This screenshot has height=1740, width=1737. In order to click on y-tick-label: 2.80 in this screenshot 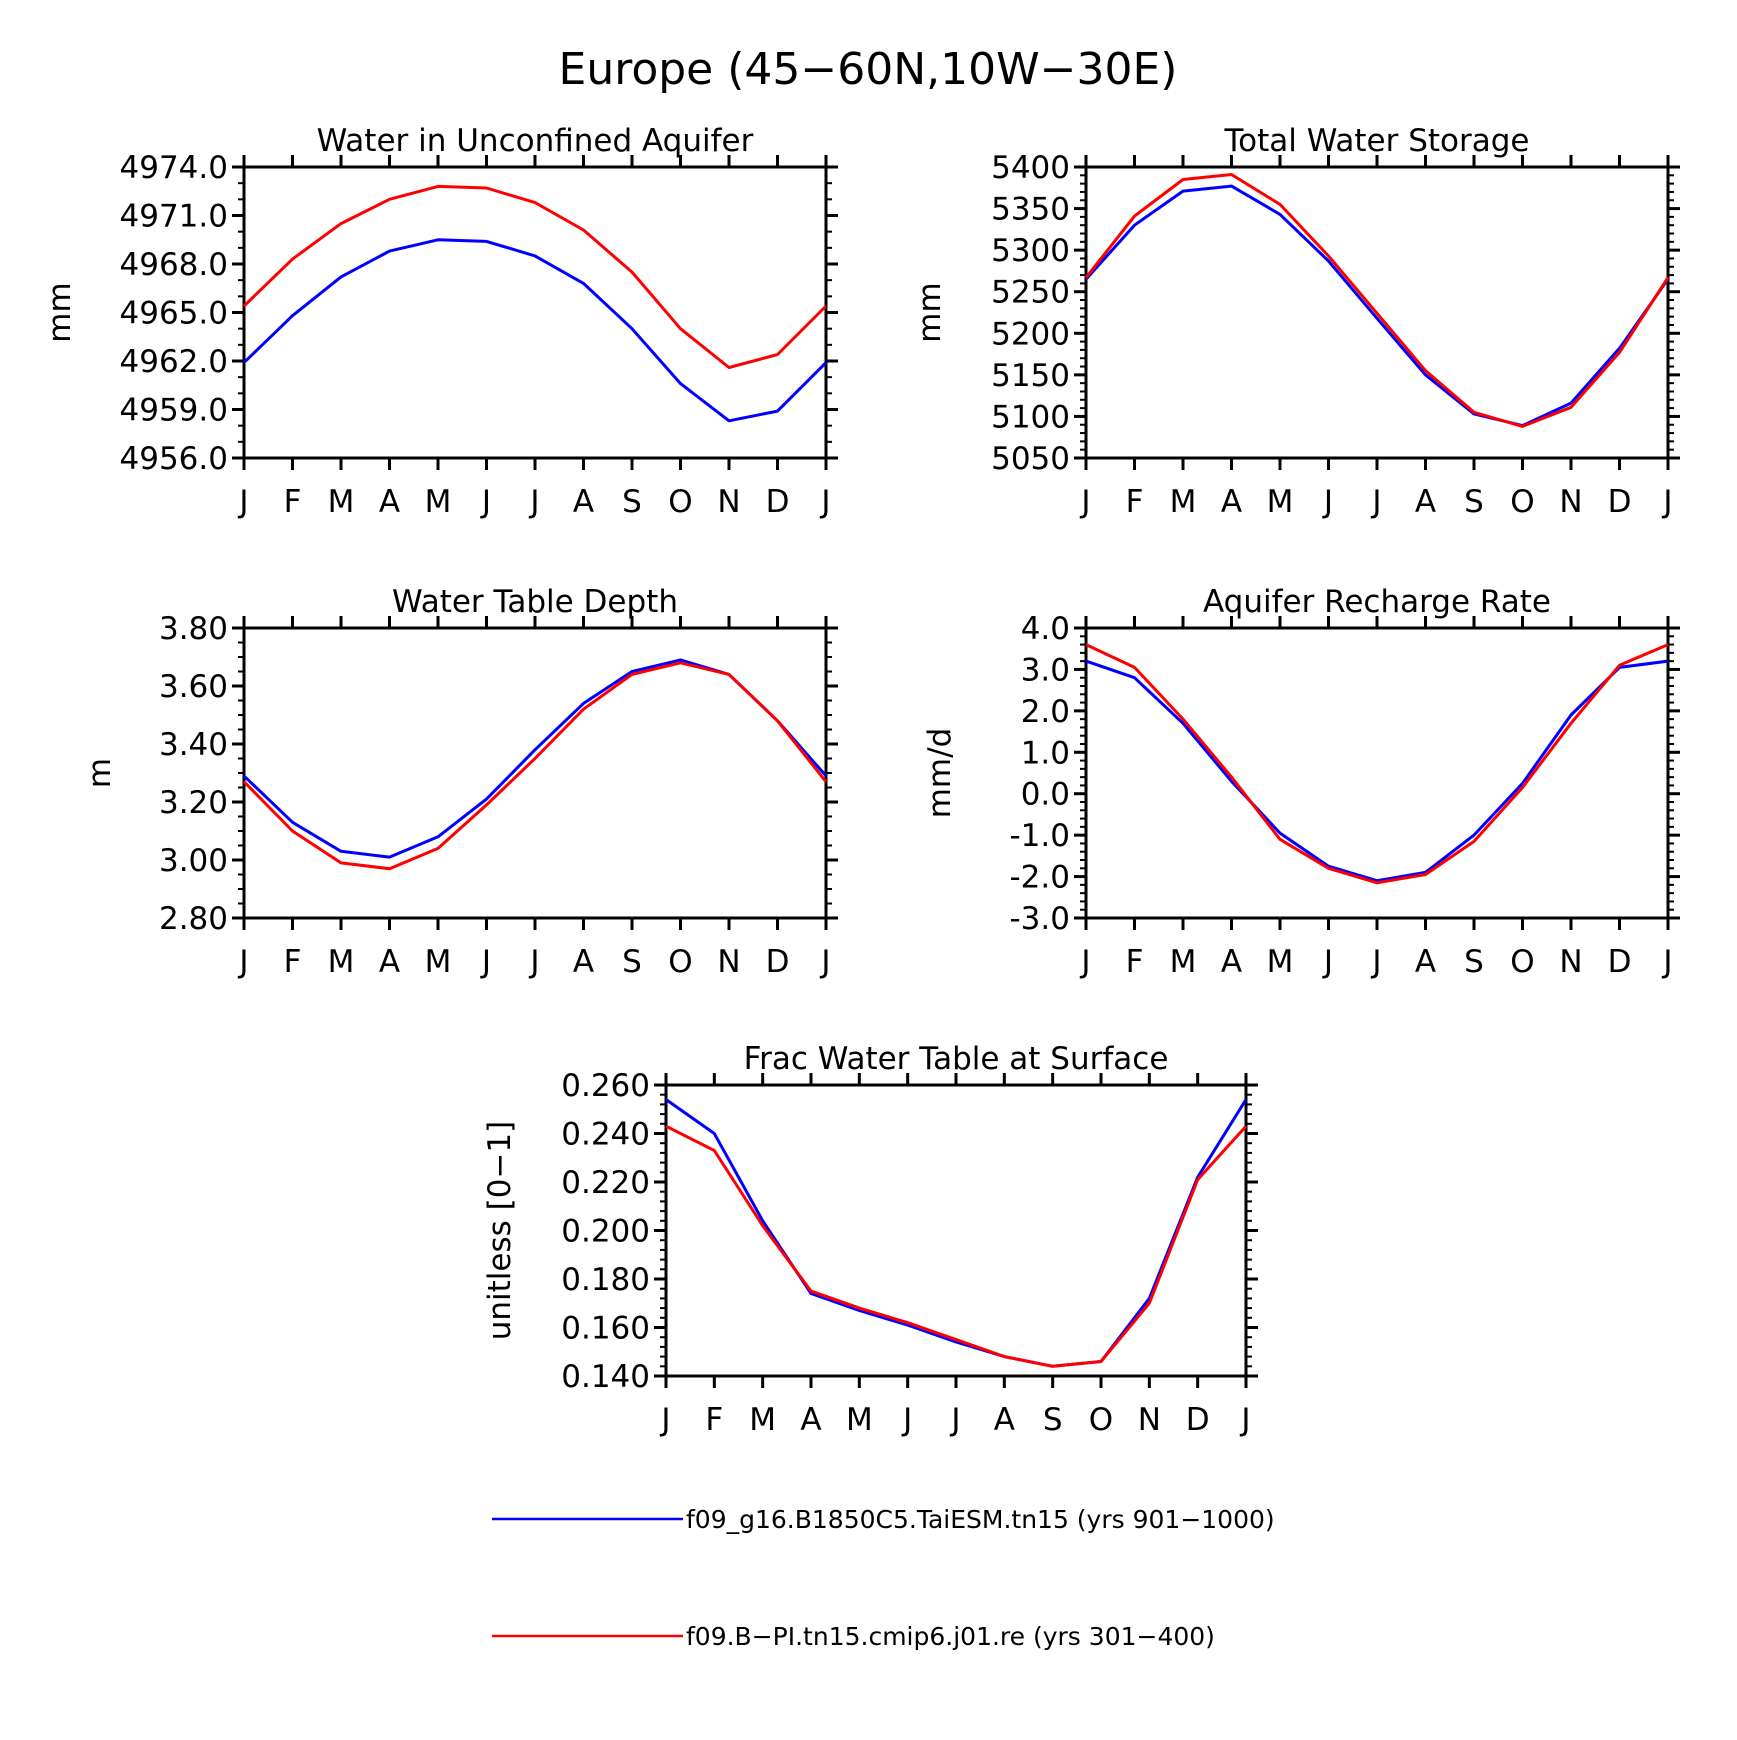, I will do `click(193, 919)`.